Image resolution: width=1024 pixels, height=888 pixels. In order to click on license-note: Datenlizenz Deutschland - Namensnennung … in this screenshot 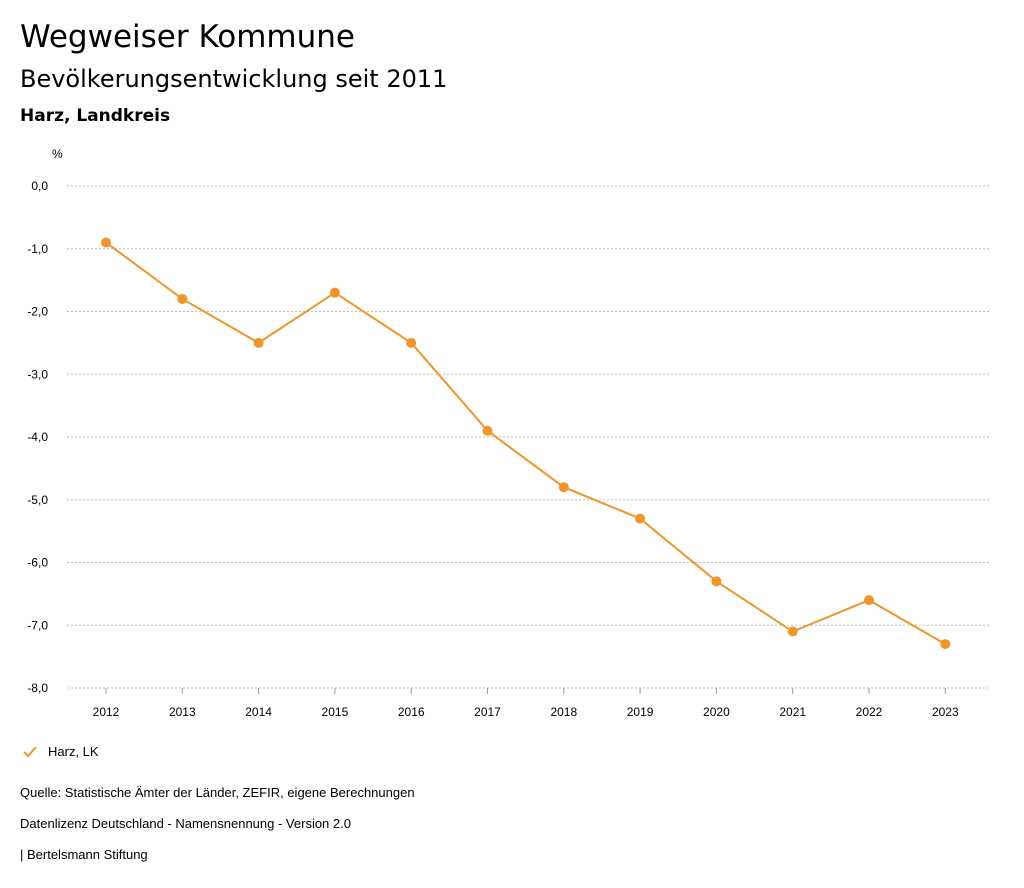, I will do `click(185, 823)`.